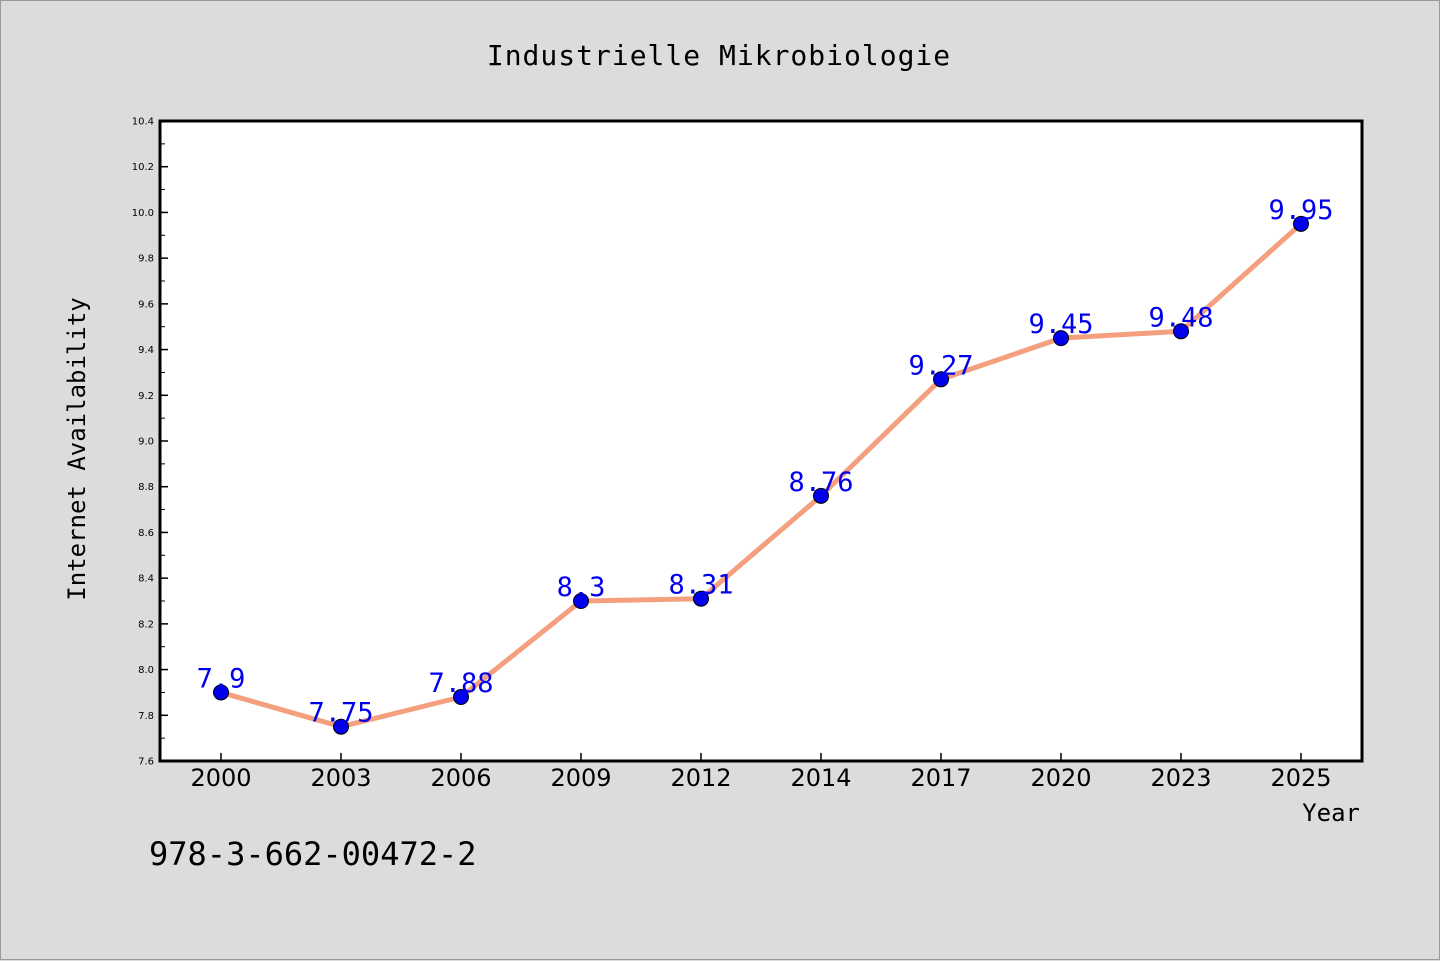 This screenshot has width=1440, height=961. What do you see at coordinates (1300, 778) in the screenshot?
I see `x-tick-label: 2025` at bounding box center [1300, 778].